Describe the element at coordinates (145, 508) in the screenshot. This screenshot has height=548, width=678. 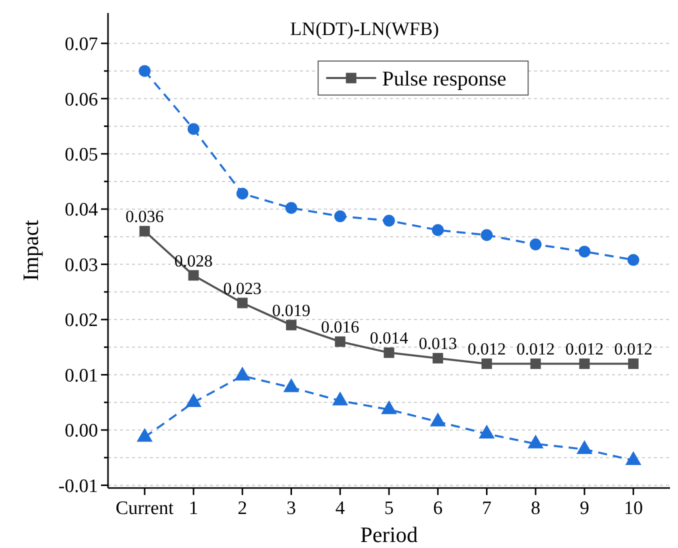
I see `x-tick-label: Current` at that location.